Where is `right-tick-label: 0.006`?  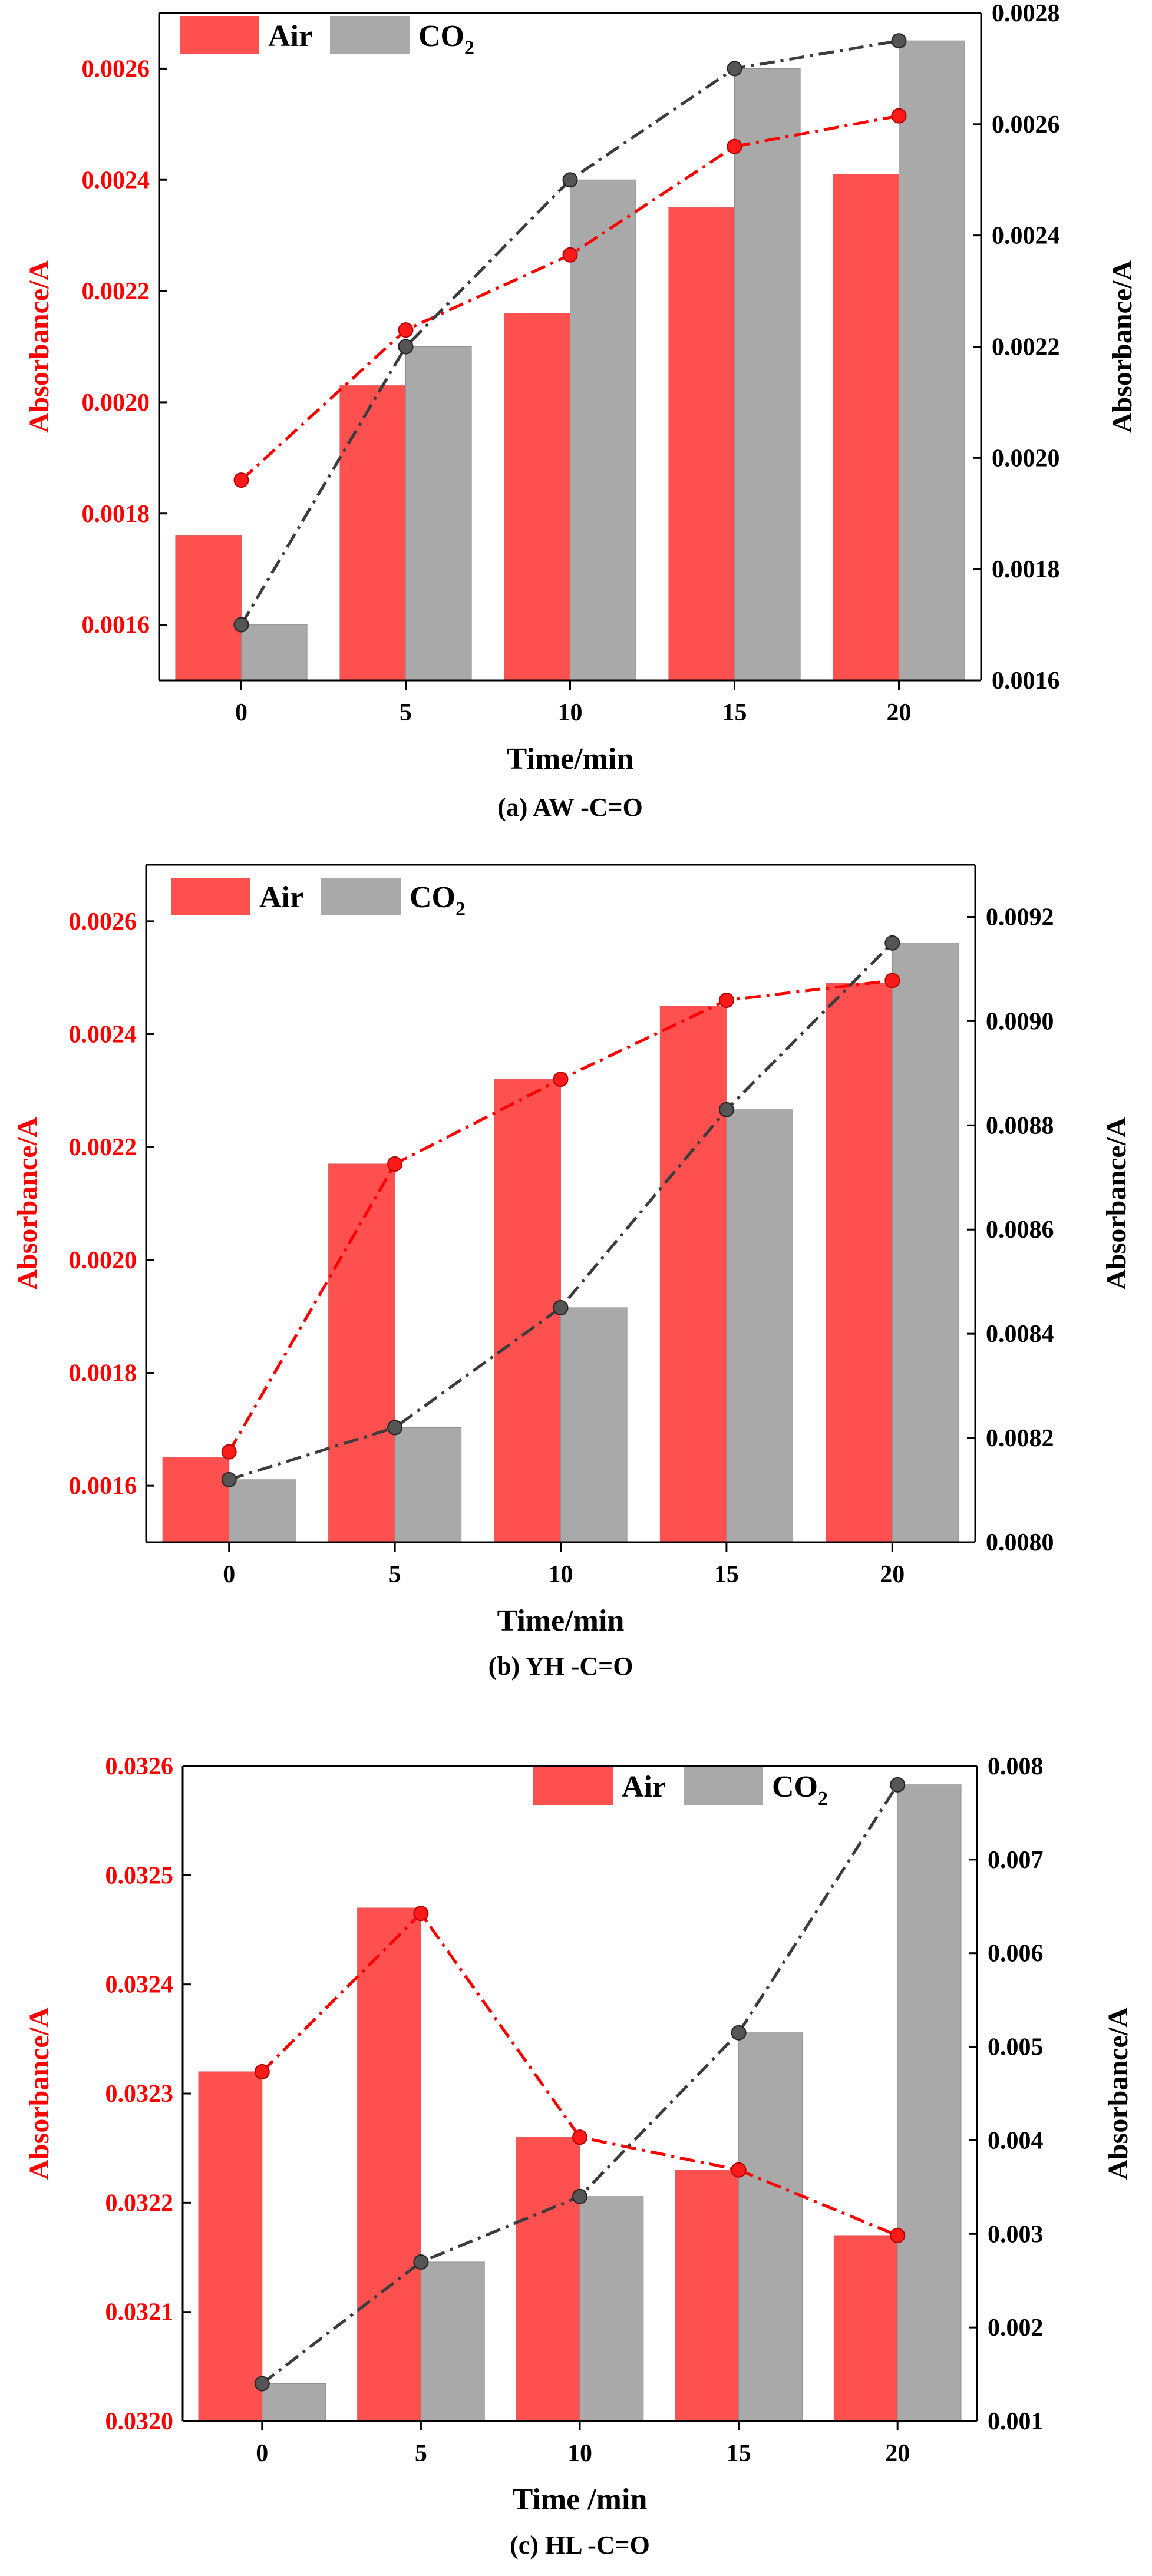 right-tick-label: 0.006 is located at coordinates (1016, 1953).